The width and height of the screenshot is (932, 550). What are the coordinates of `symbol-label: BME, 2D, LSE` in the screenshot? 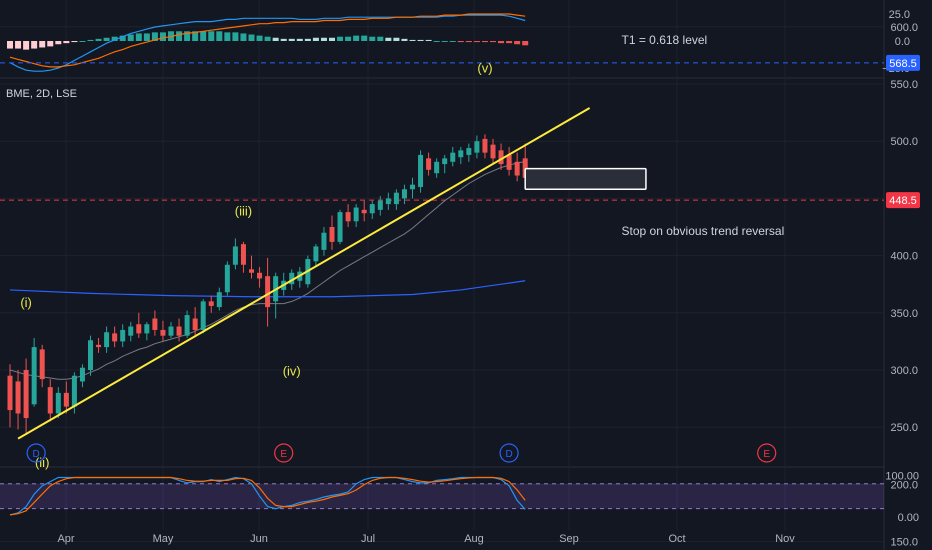 It's located at (41, 94).